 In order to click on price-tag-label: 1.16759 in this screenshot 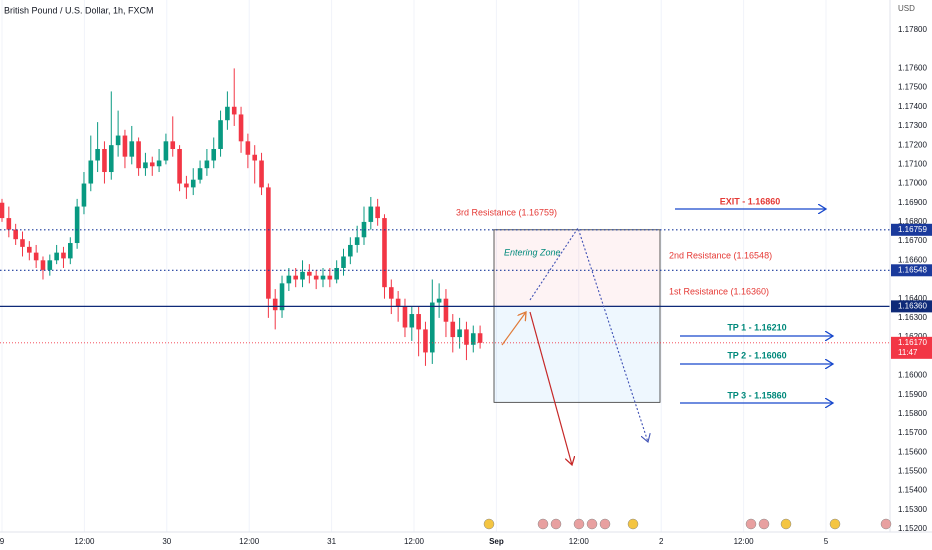, I will do `click(912, 229)`.